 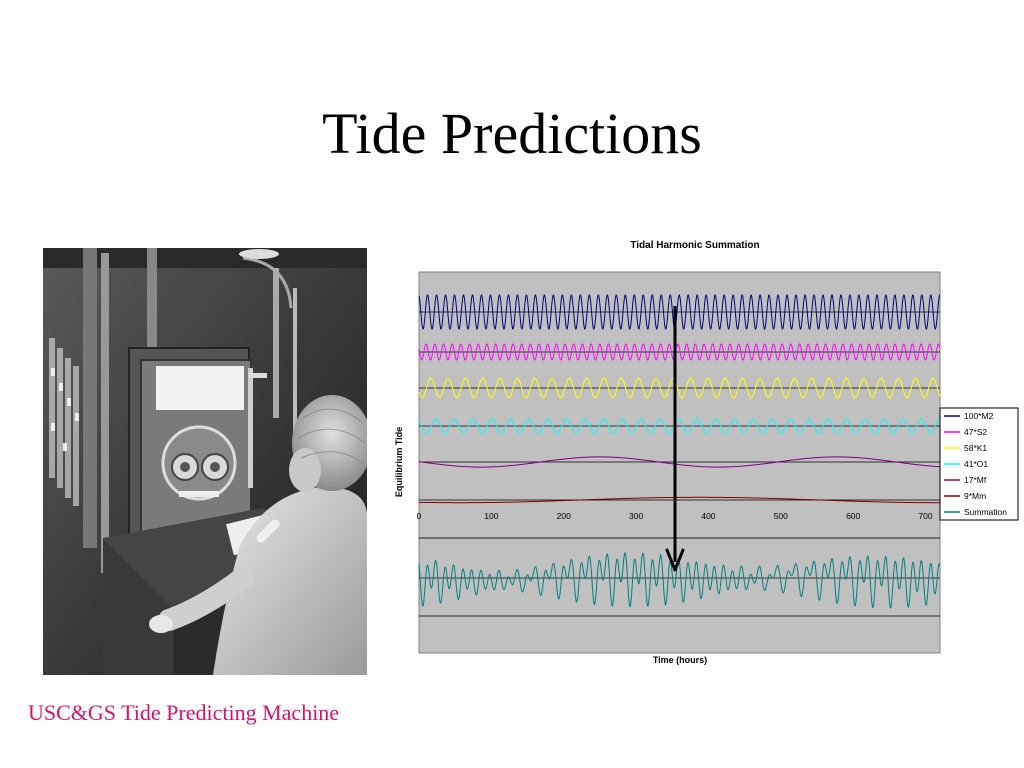 I want to click on chart-title: Tidal Harmonic Summation, so click(x=694, y=245).